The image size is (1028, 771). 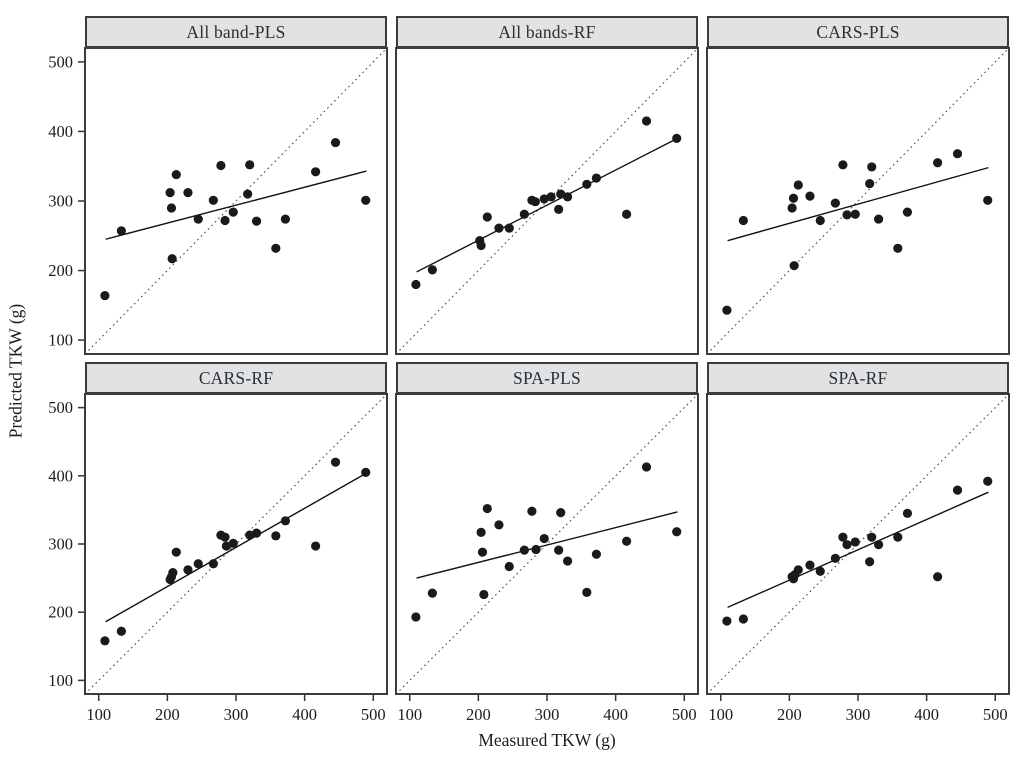 I want to click on panel-spa-rf: SPA-RF 100 200 300 400 500, so click(x=858, y=543).